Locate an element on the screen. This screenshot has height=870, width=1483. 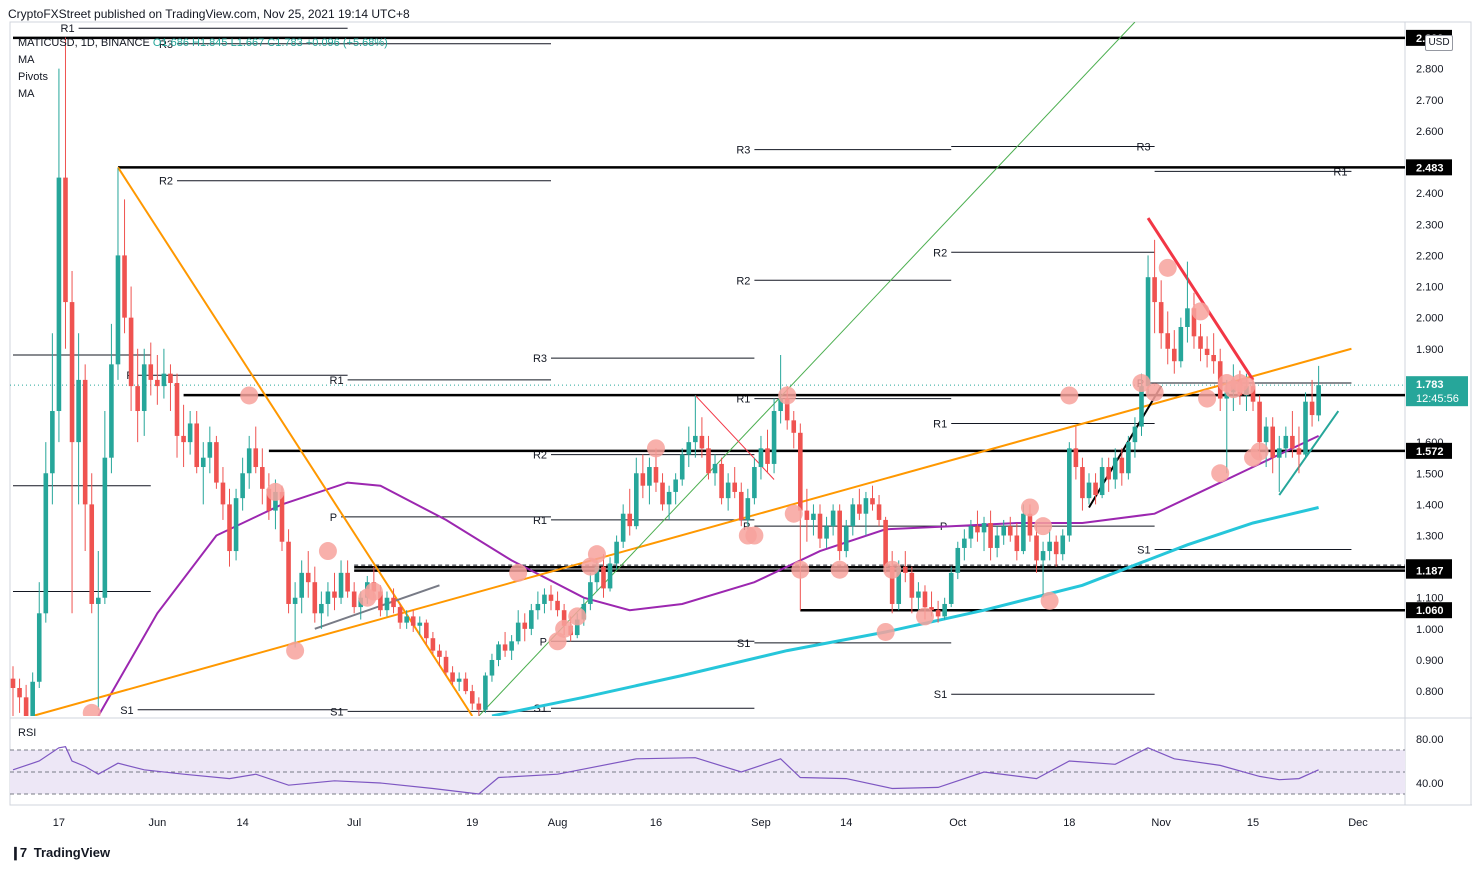
ma-slow-line is located at coordinates (905, 611).